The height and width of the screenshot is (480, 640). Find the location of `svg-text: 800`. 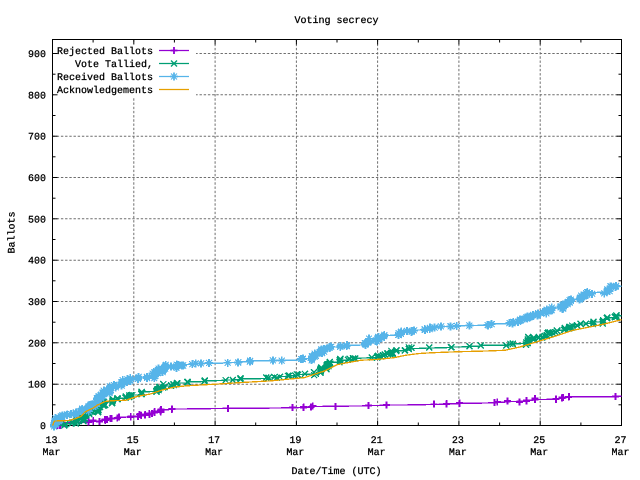

svg-text: 800 is located at coordinates (37, 96).